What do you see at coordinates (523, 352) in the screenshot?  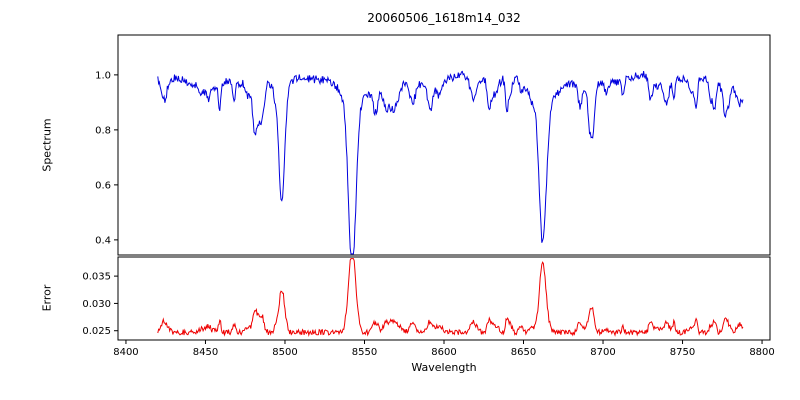 I see `x-tick-label: 8650` at bounding box center [523, 352].